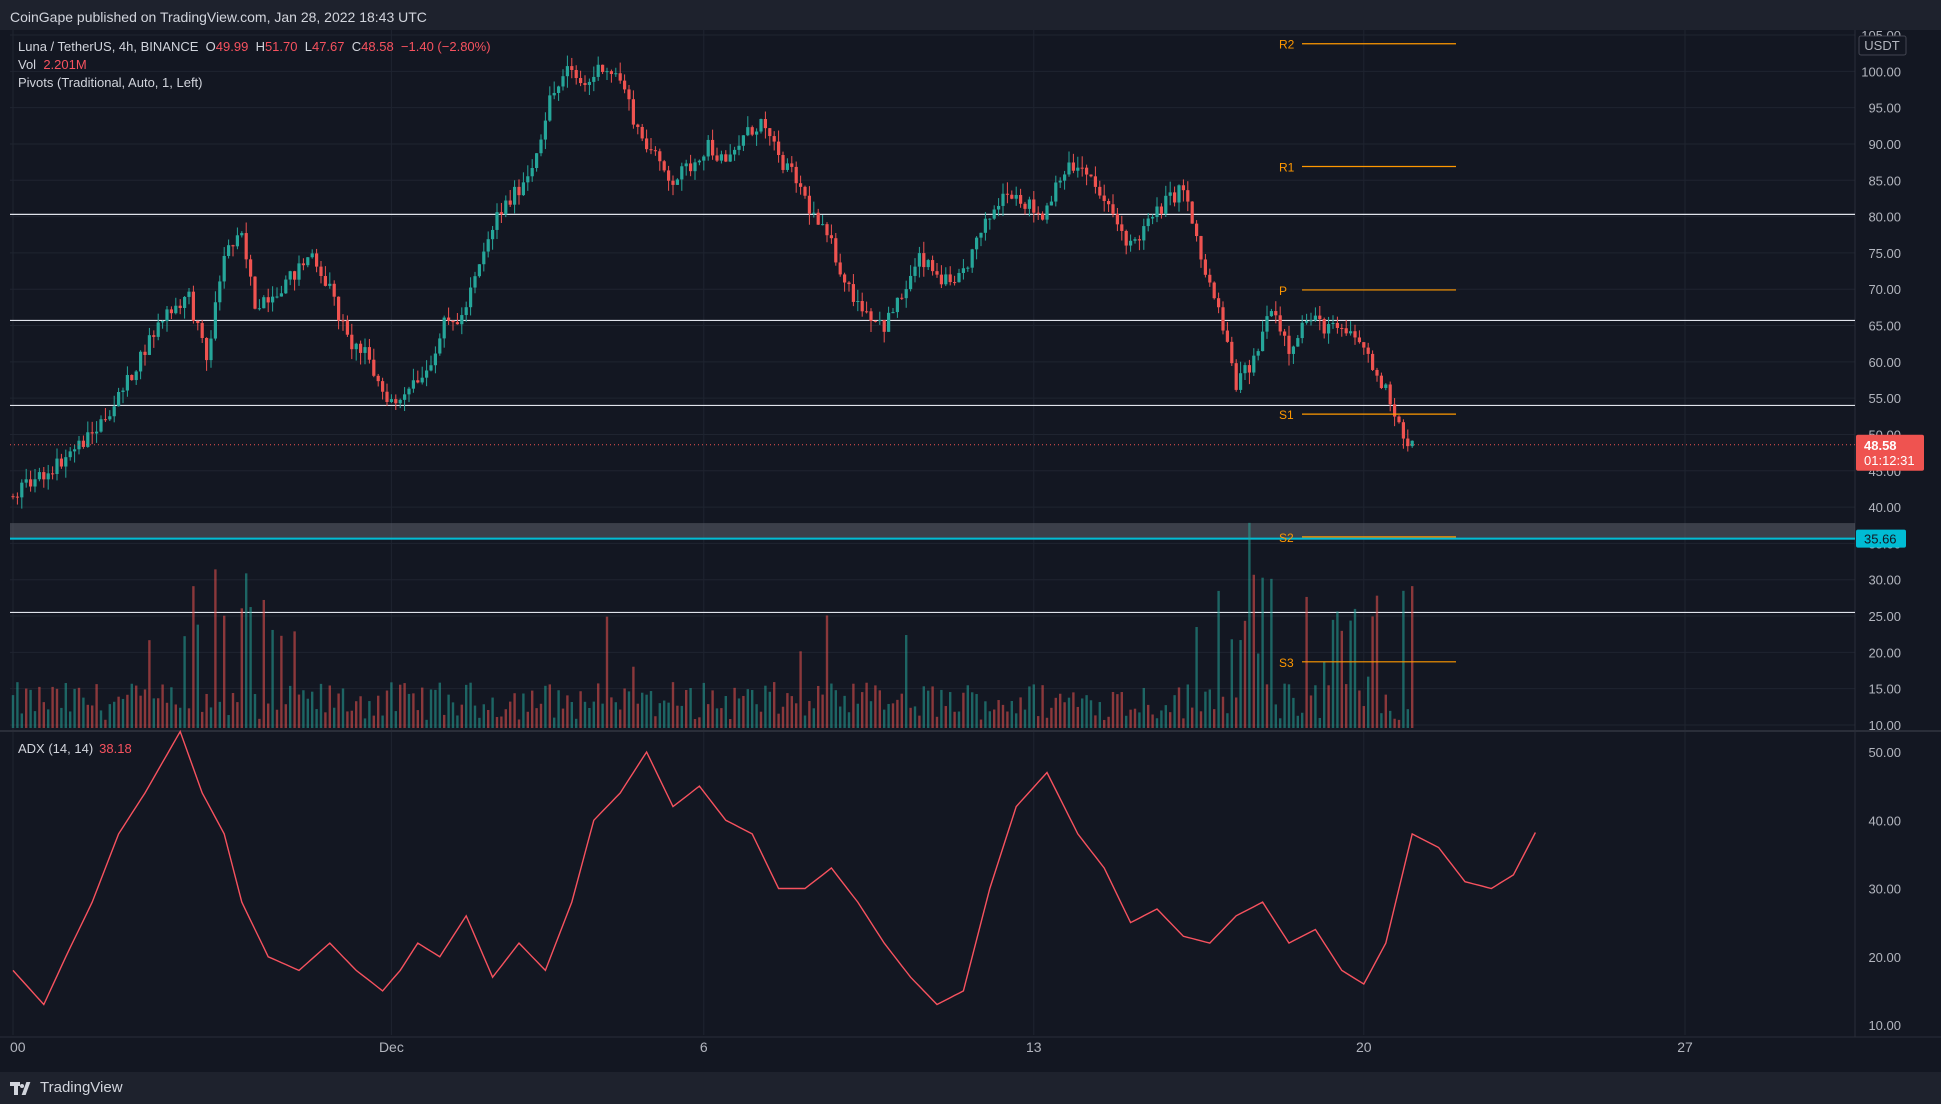  Describe the element at coordinates (56, 748) in the screenshot. I see `adx-label: ADX (14, 14)` at that location.